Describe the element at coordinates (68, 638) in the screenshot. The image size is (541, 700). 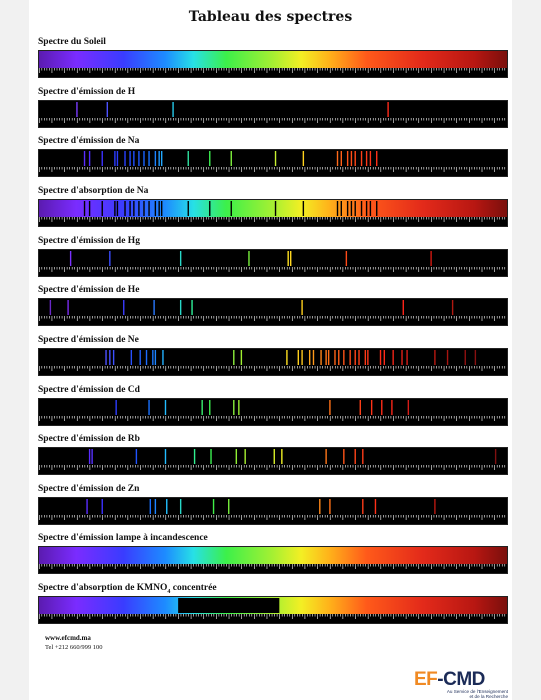
I see `website-link: www.efcmd.ma` at that location.